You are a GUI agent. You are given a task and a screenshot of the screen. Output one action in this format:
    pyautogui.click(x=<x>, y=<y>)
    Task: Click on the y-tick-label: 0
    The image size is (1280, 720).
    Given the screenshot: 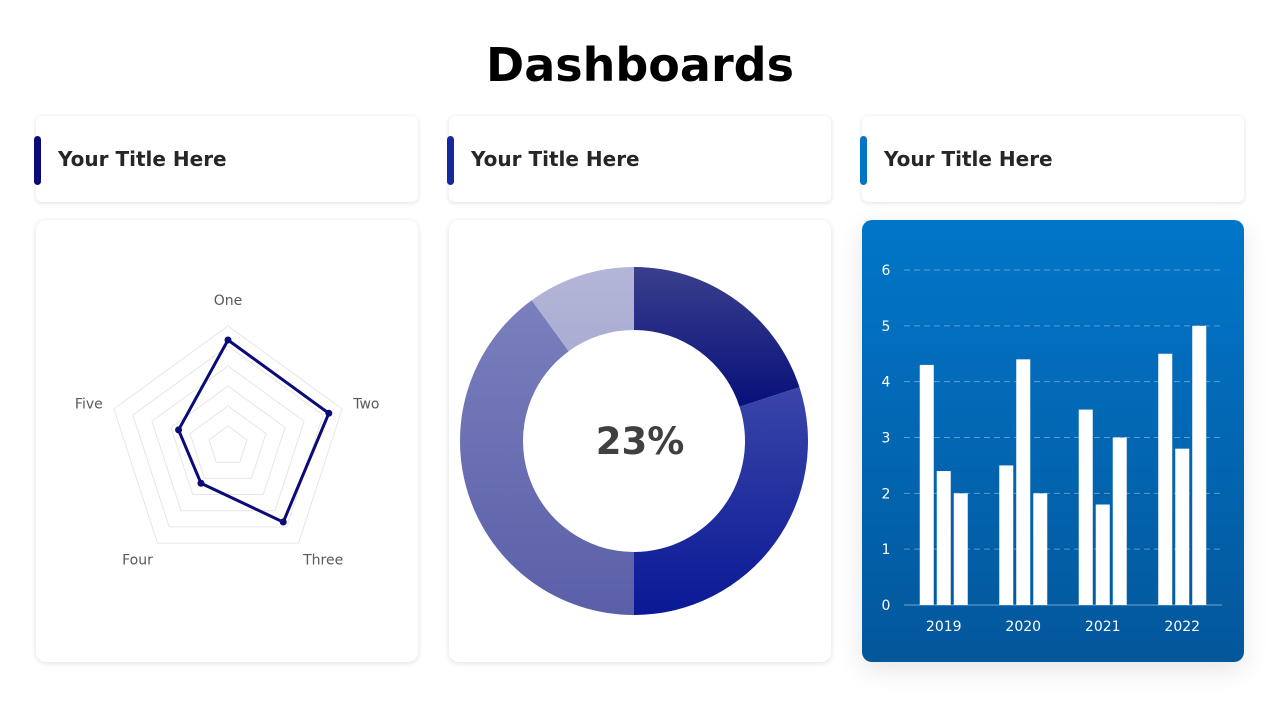 What is the action you would take?
    pyautogui.click(x=886, y=606)
    